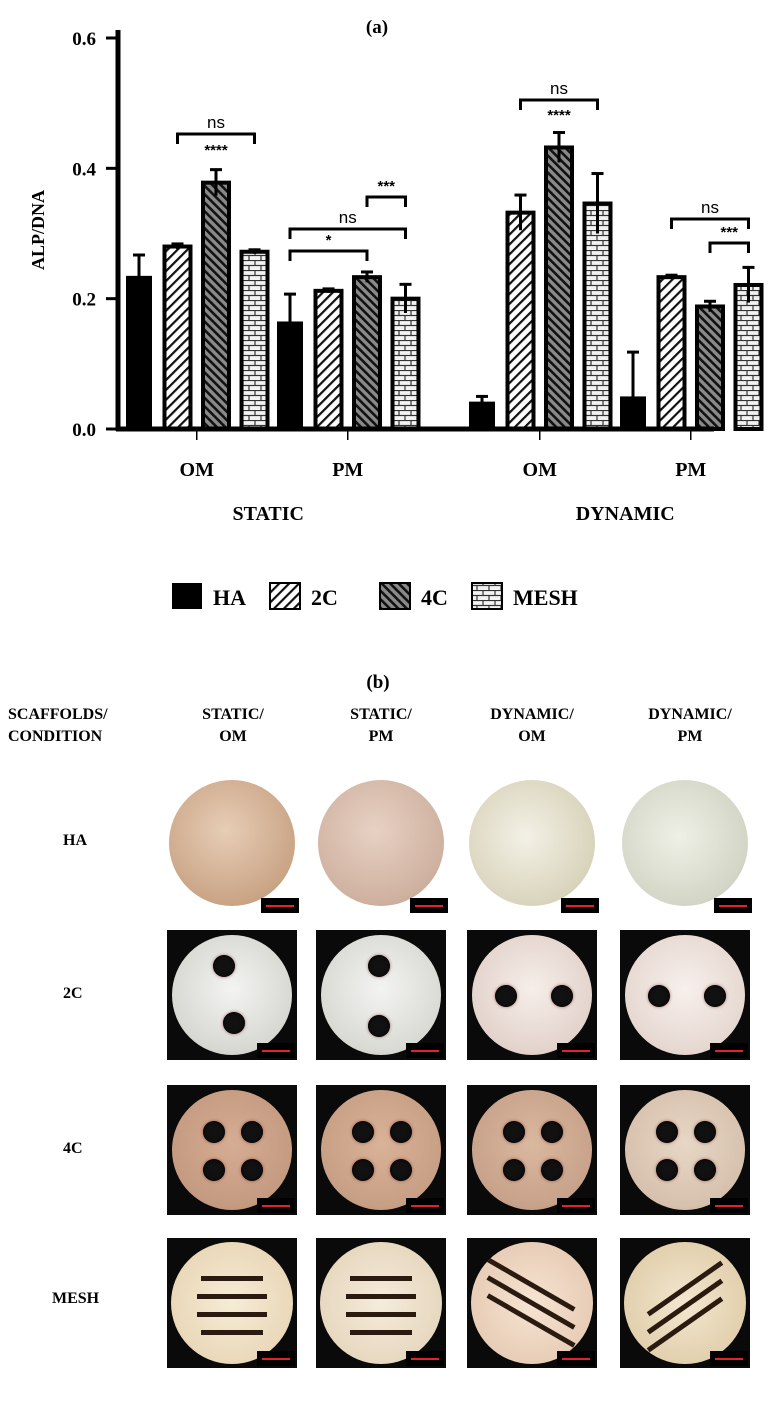 The width and height of the screenshot is (775, 1413). Describe the element at coordinates (38, 230) in the screenshot. I see `y-axis-label: ALP/DNA` at that location.